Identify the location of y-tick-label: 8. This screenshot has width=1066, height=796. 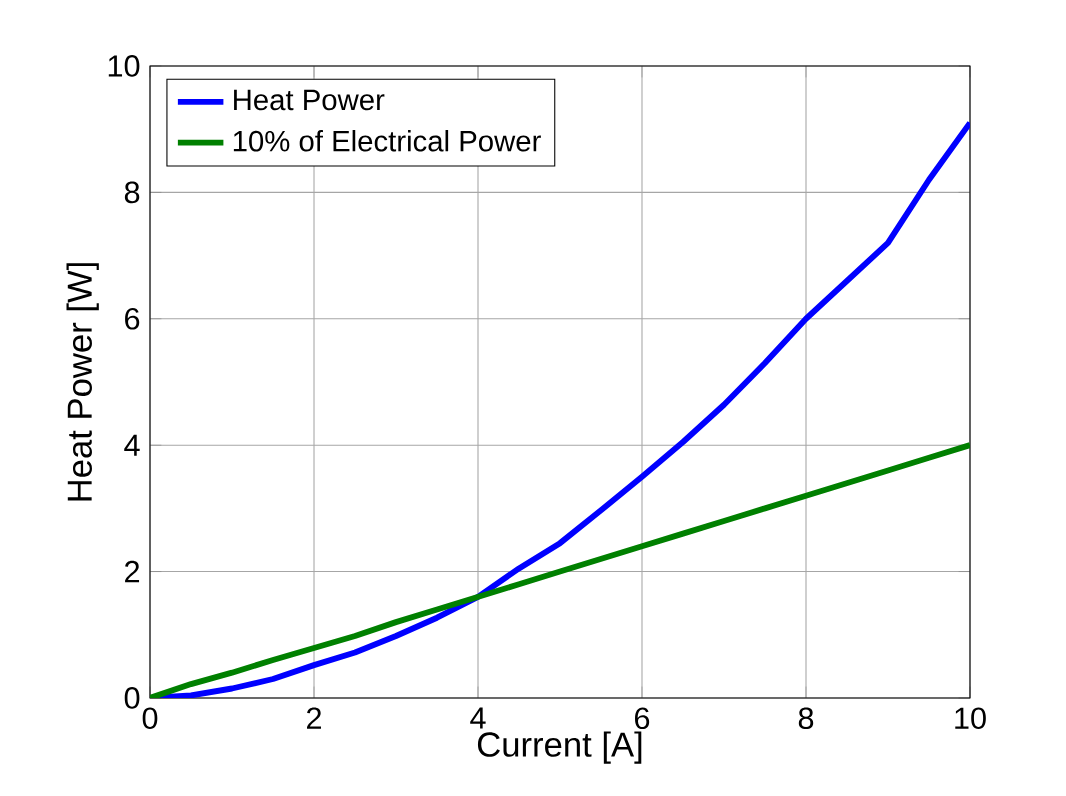
(132, 192).